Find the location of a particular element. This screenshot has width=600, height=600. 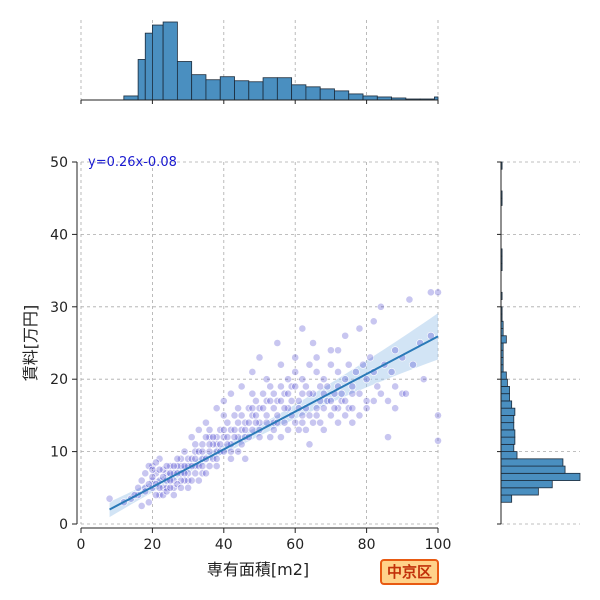

regression-equation: y=0.26x-0.08 is located at coordinates (132, 162).